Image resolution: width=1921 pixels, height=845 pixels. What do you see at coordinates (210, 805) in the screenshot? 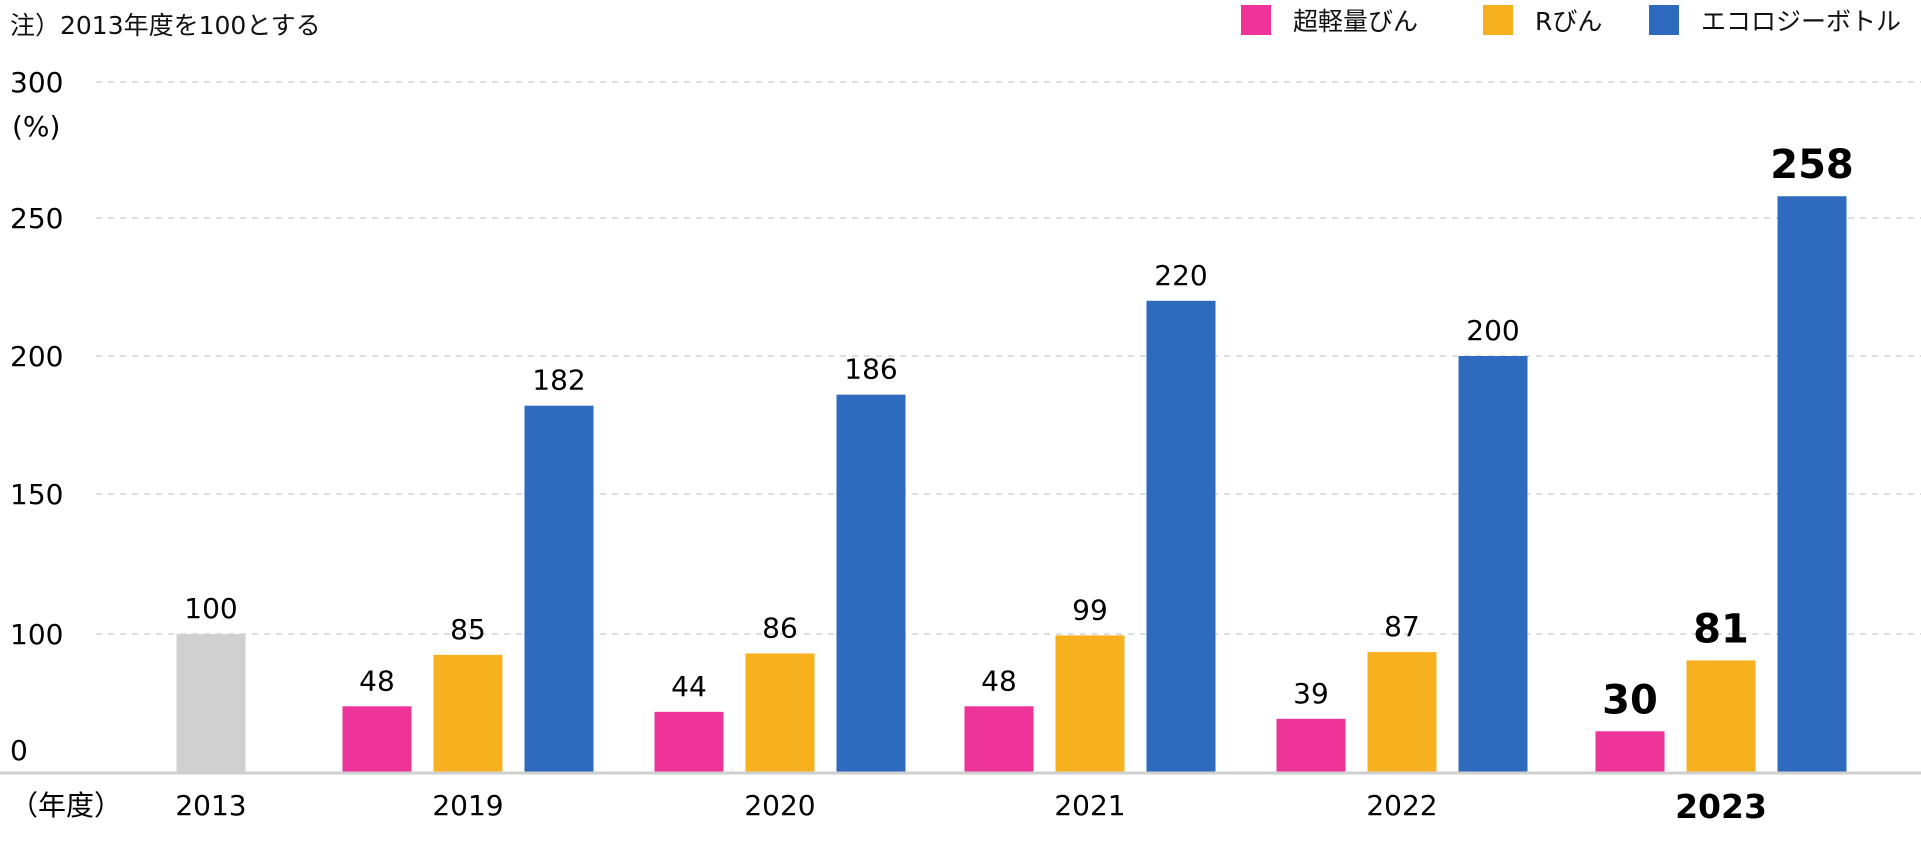
I see `x-category-label: 2013` at bounding box center [210, 805].